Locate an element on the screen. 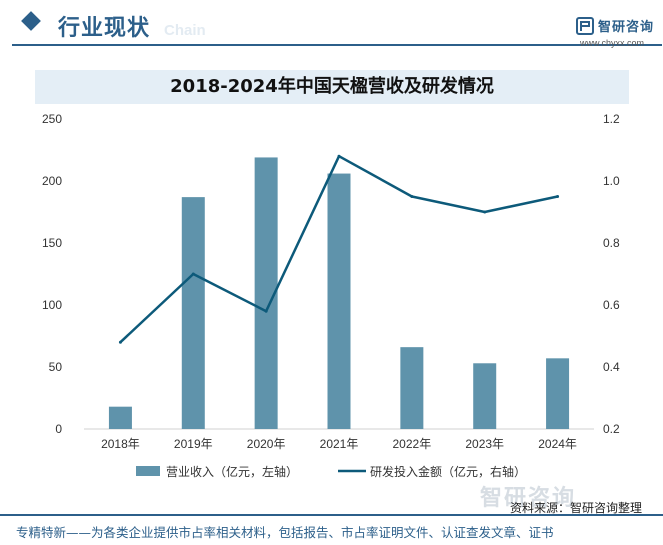 The image size is (663, 545). diamond-icon is located at coordinates (31, 21).